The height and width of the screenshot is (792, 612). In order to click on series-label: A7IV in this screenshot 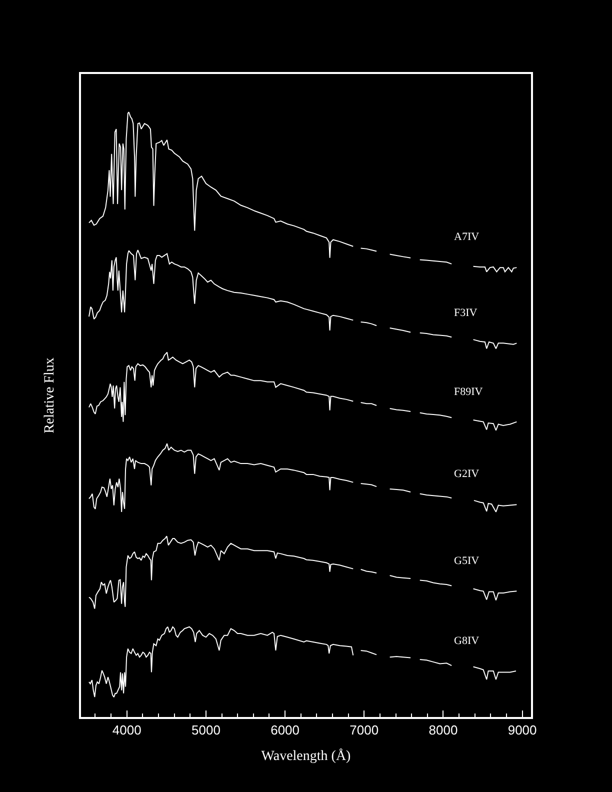, I will do `click(467, 237)`.